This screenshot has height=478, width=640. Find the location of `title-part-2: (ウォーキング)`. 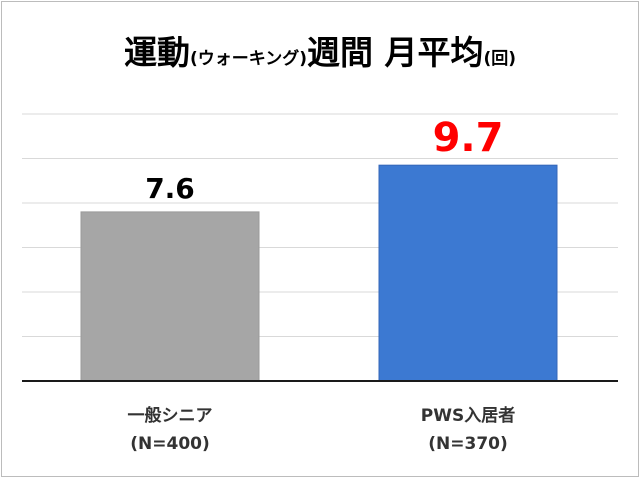

title-part-2: (ウォーキング) is located at coordinates (248, 59).